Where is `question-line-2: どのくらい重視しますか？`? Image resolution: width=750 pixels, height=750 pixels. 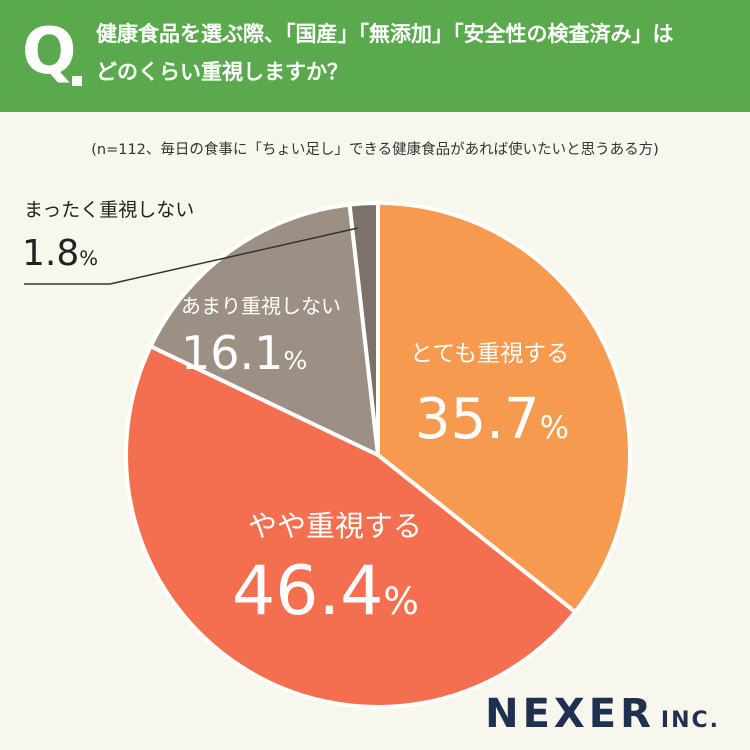
question-line-2: どのくらい重視しますか？ is located at coordinates (222, 72).